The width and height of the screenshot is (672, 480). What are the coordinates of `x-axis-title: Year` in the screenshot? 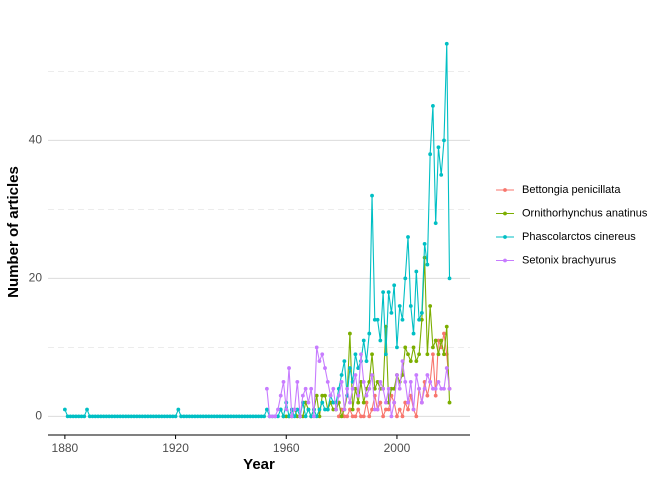 It's located at (259, 464).